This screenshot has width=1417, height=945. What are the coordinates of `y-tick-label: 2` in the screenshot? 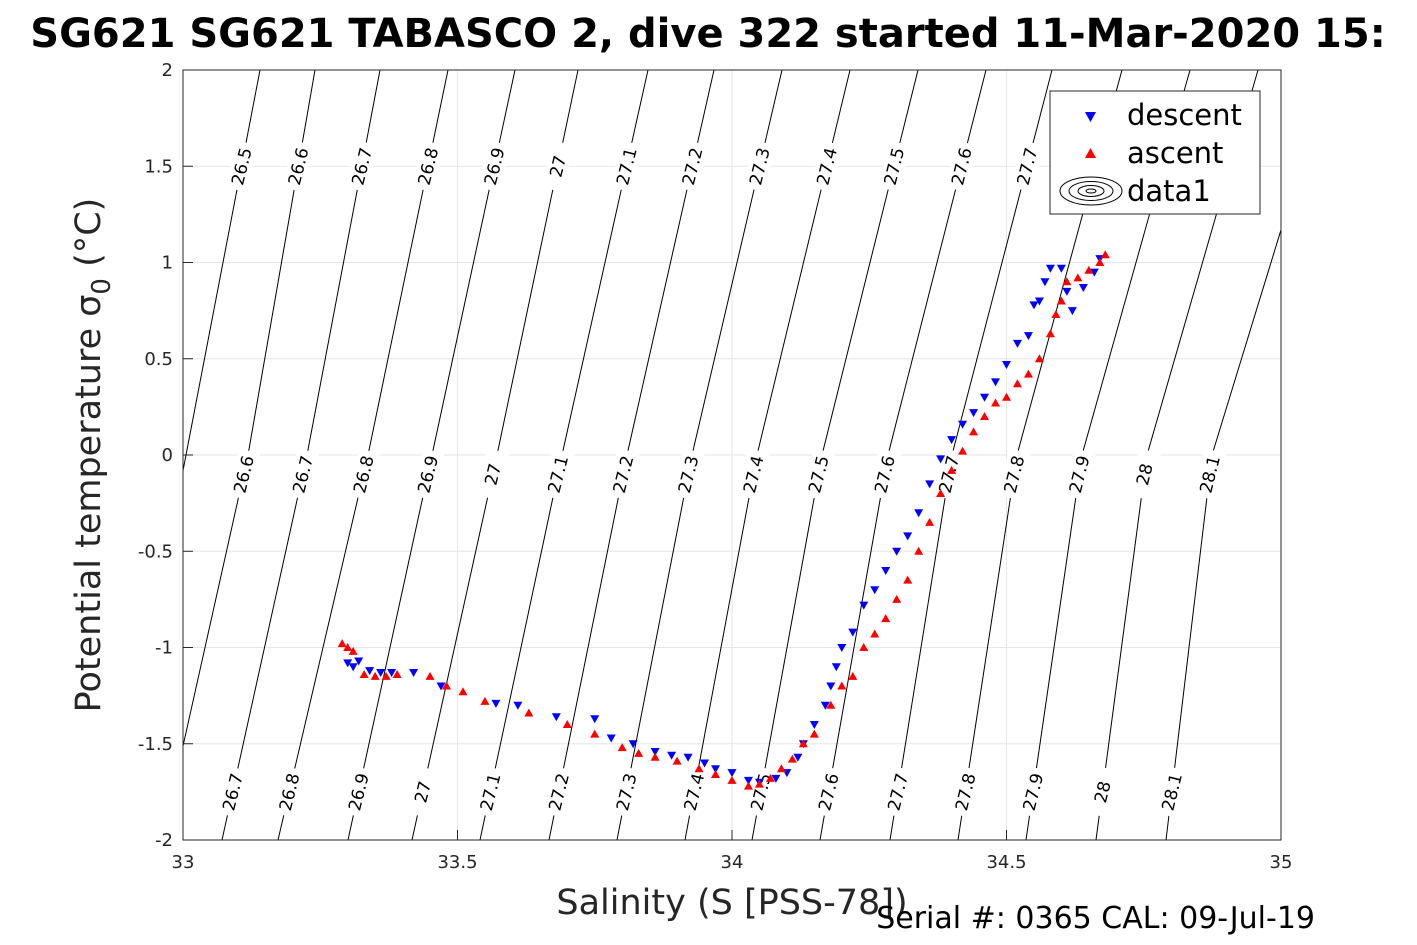 It's located at (167, 70).